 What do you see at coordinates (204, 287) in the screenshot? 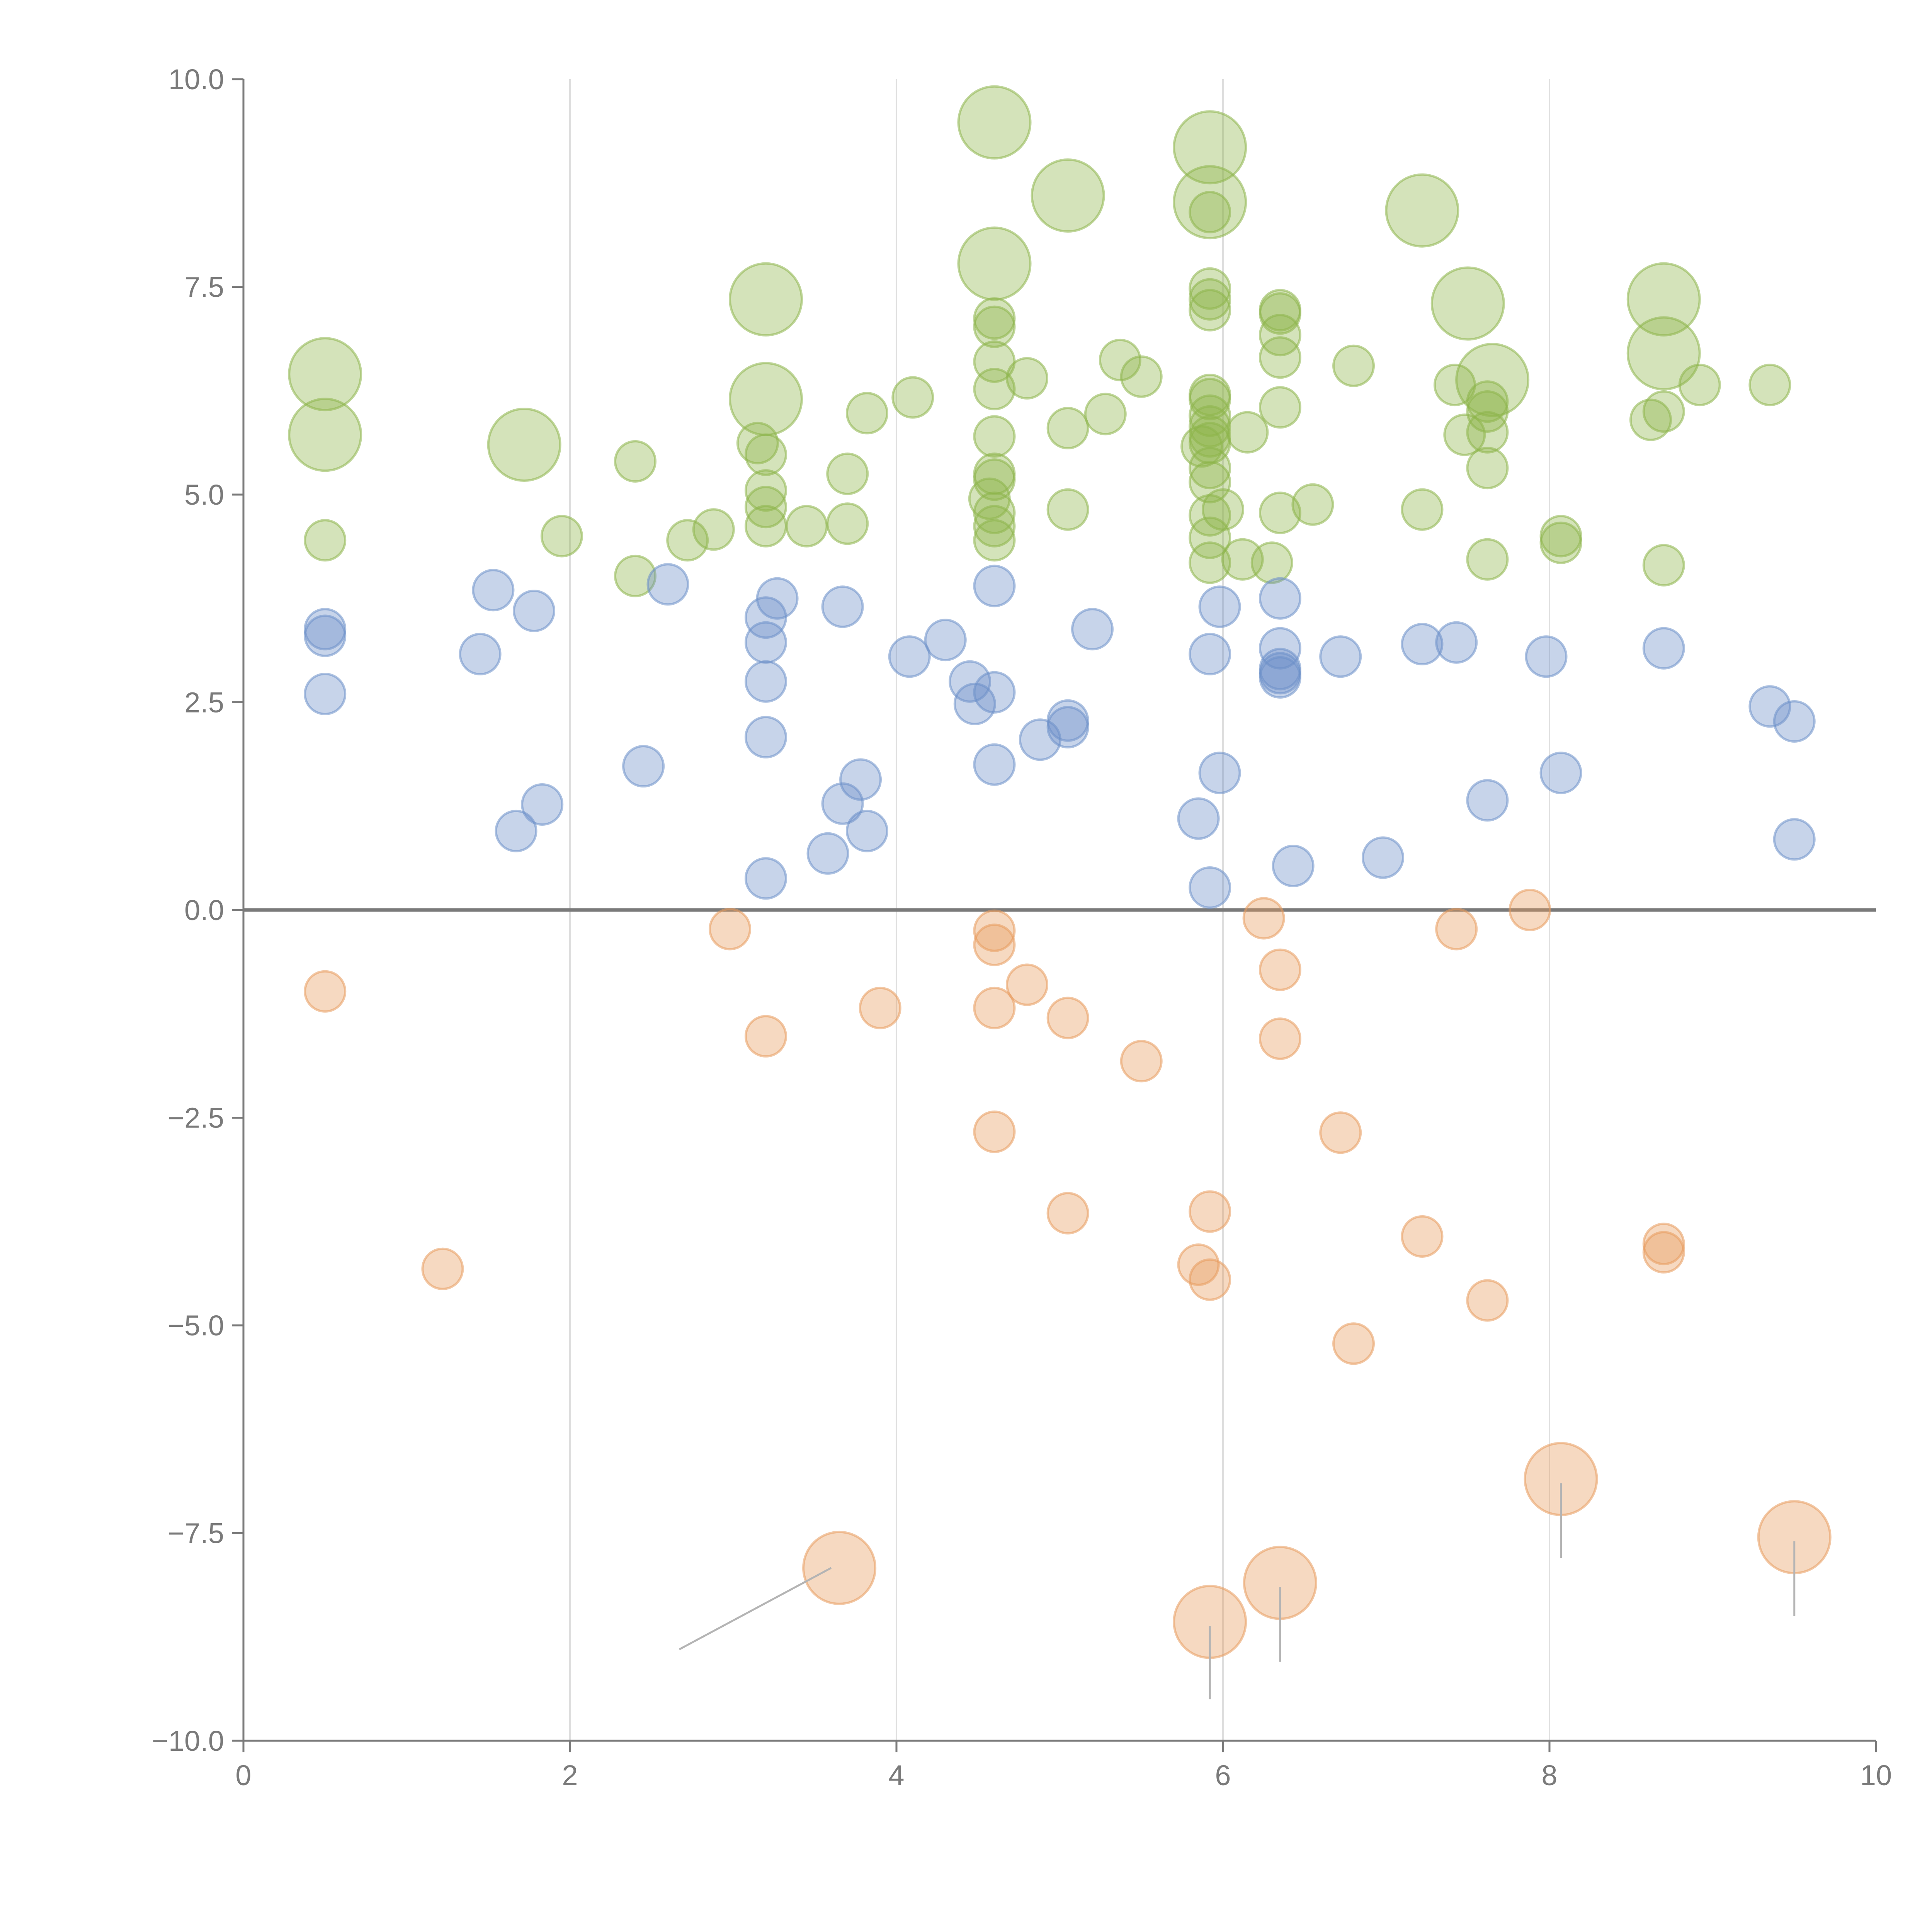
I see `y-tick-label: 7.5` at bounding box center [204, 287].